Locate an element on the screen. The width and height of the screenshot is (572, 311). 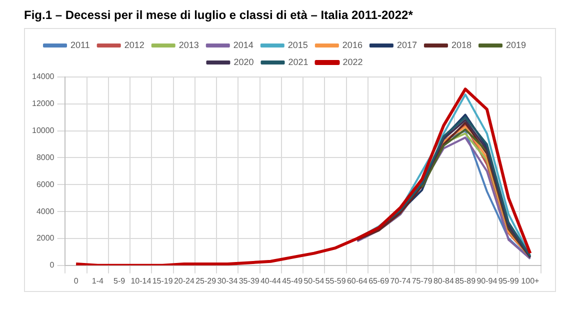
legend-label: 2015 is located at coordinates (298, 45).